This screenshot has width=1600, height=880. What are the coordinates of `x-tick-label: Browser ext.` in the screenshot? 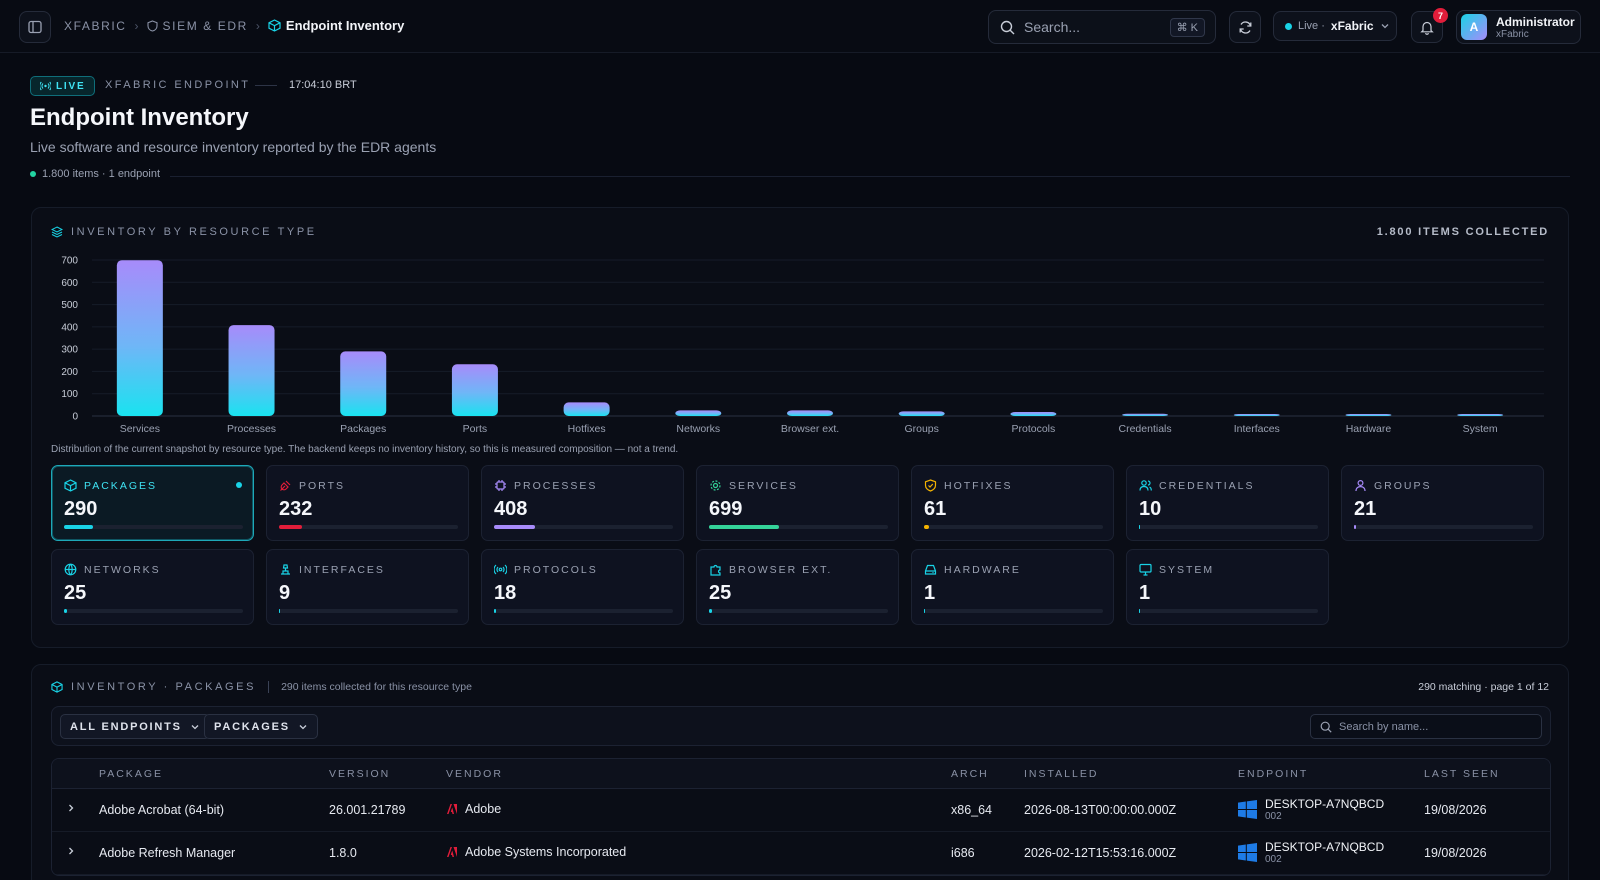 It's located at (810, 429).